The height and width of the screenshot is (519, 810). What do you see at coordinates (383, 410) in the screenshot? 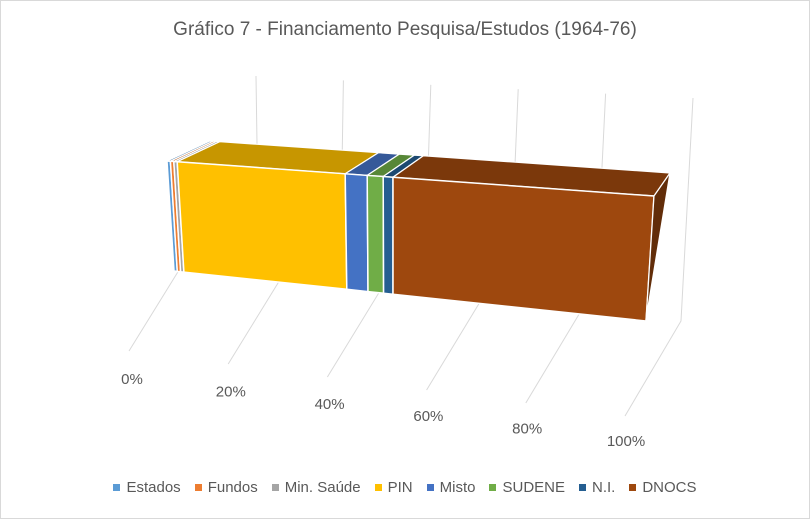
I see `x-axis-ticks: 0% 20% 40% 60% 80% 100%` at bounding box center [383, 410].